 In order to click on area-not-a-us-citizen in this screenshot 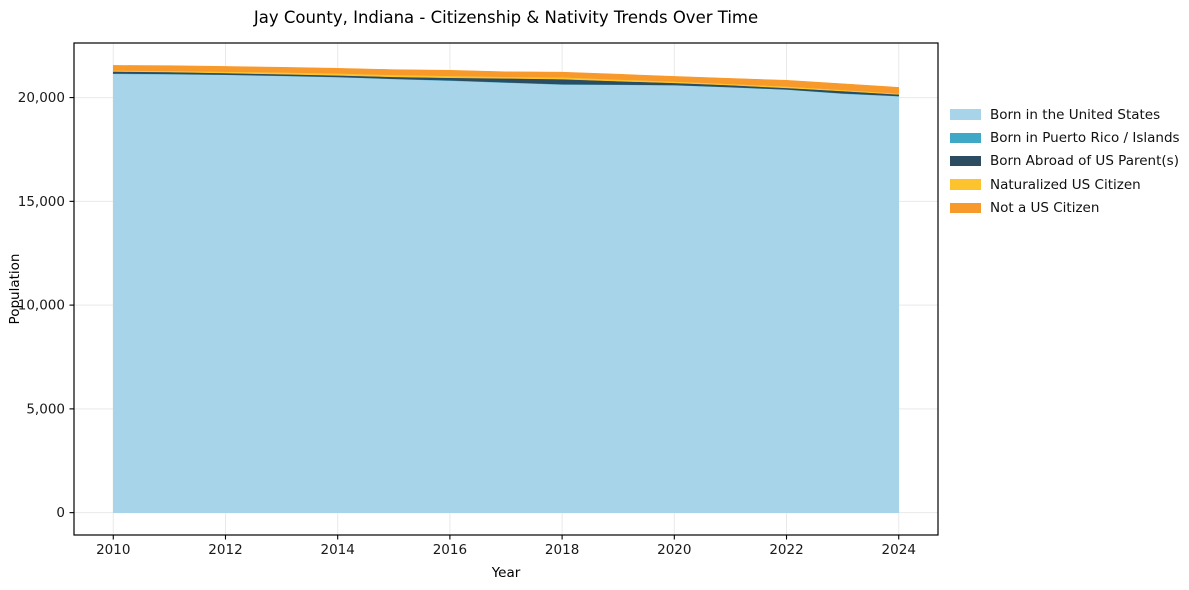, I will do `click(506, 79)`.